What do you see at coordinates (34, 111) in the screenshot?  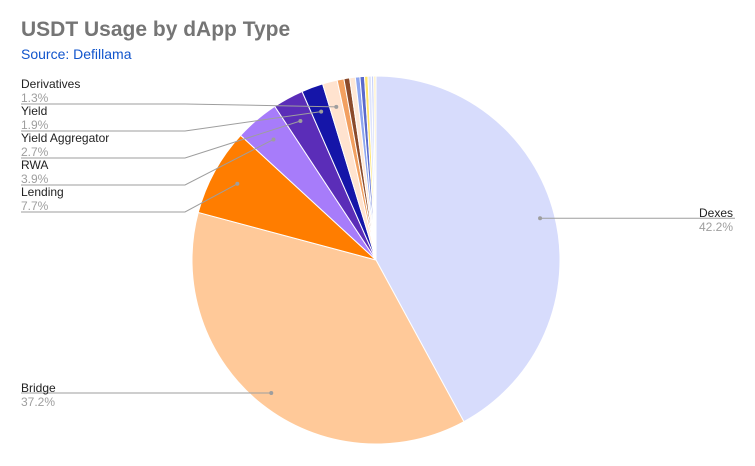 I see `slice-label-yield: Yield` at bounding box center [34, 111].